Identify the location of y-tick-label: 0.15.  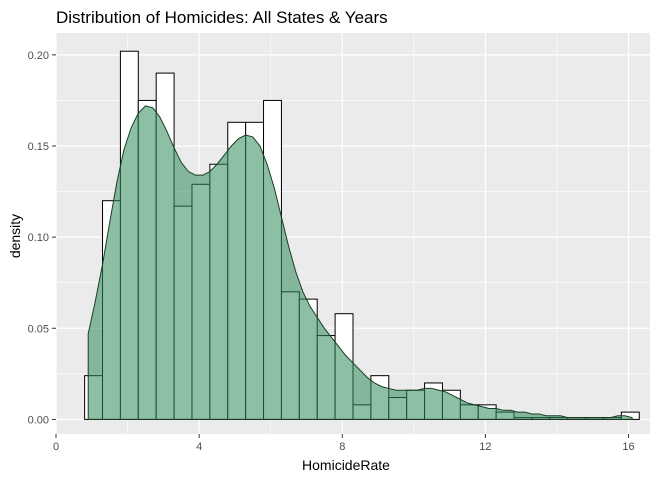
(38, 147).